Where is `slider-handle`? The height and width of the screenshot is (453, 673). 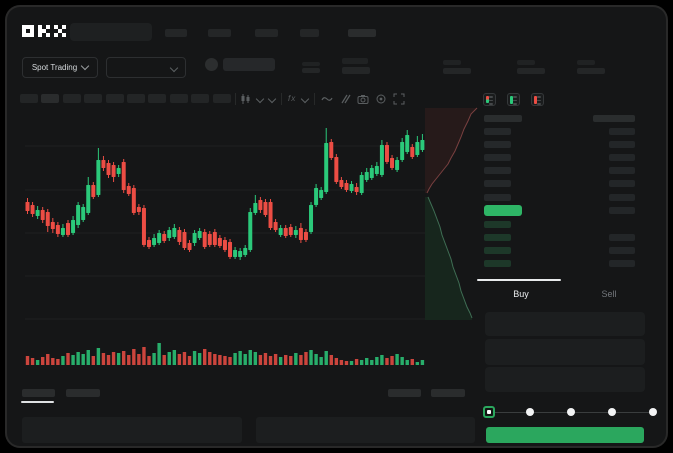
slider-handle is located at coordinates (489, 412).